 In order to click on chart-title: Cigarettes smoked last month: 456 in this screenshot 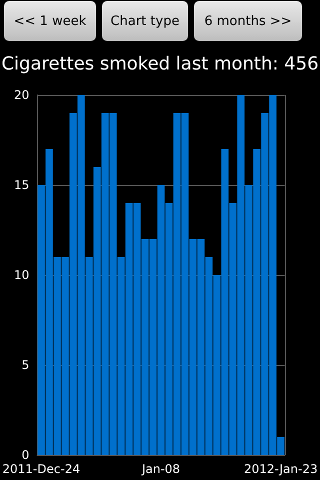, I will do `click(160, 64)`.